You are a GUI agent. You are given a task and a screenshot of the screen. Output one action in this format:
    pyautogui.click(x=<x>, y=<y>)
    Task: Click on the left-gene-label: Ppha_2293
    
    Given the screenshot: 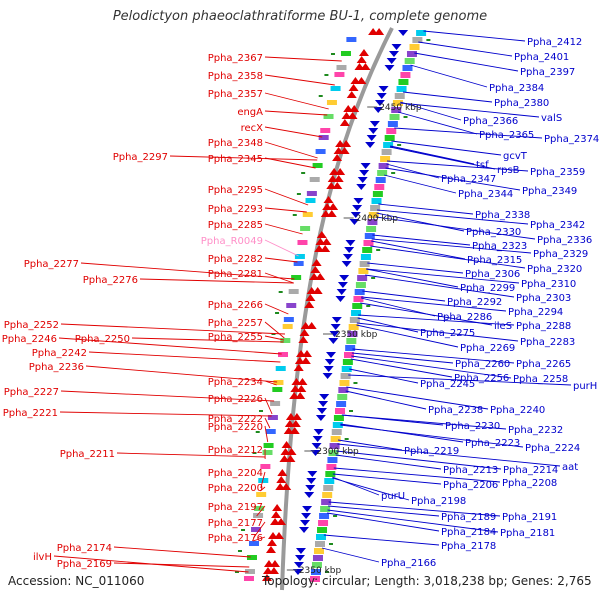 What is the action you would take?
    pyautogui.click(x=235, y=209)
    